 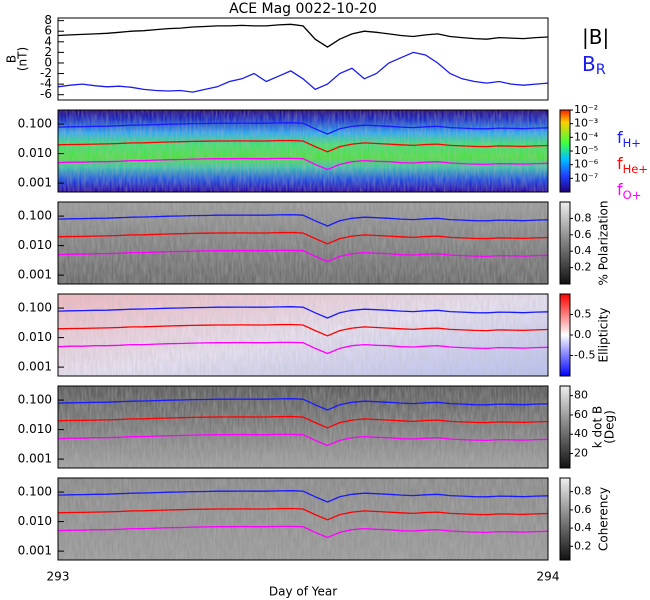 What do you see at coordinates (586, 150) in the screenshot?
I see `colorbar-tick-label: 10⁻⁵` at bounding box center [586, 150].